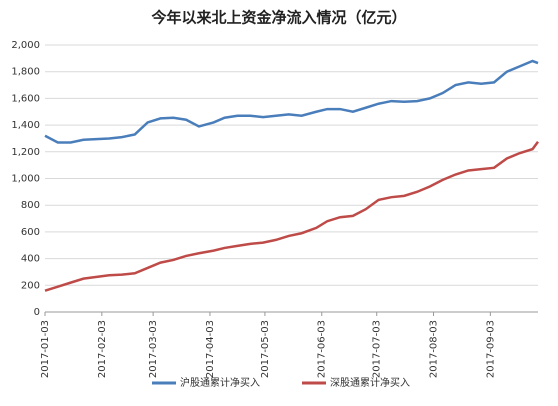 This screenshot has width=558, height=406. Describe the element at coordinates (25, 98) in the screenshot. I see `y-tick-label: 1,600` at that location.